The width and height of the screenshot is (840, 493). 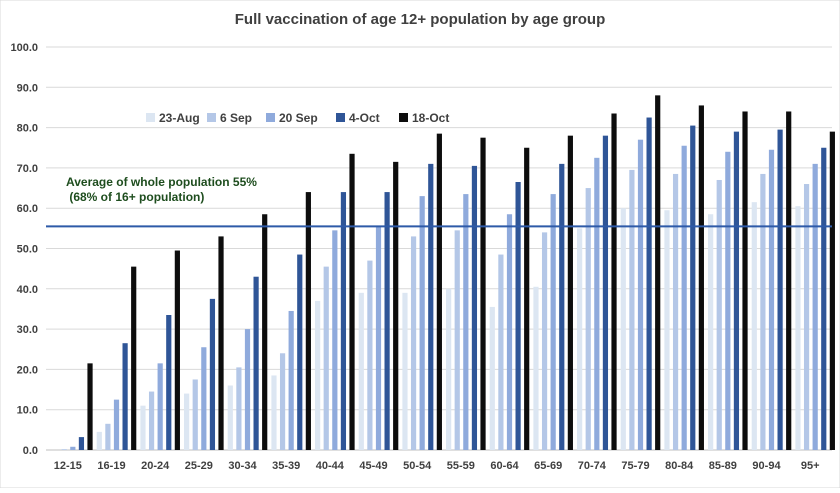 I want to click on legend-label: 20 Sep, so click(x=298, y=118).